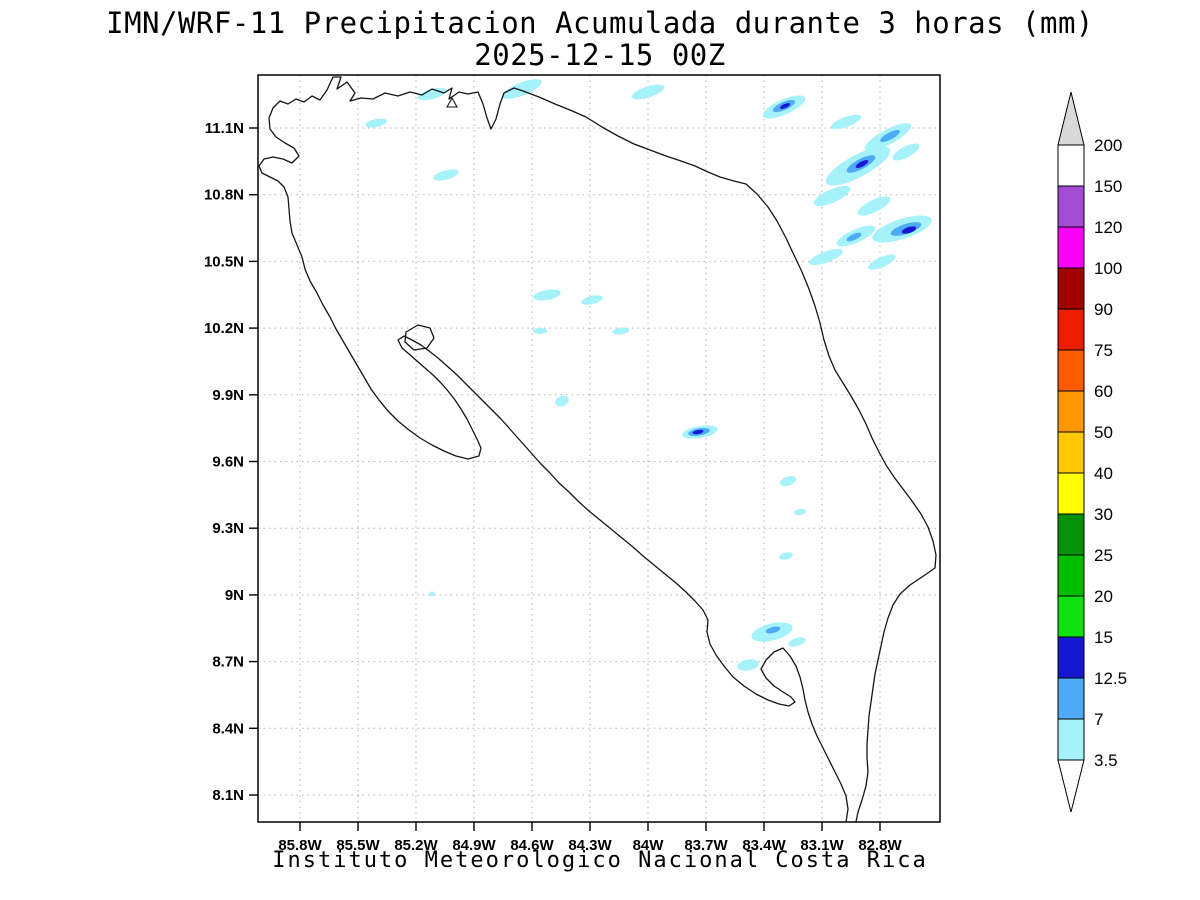 The width and height of the screenshot is (1200, 900). I want to click on colorbar-label: 100, so click(1108, 268).